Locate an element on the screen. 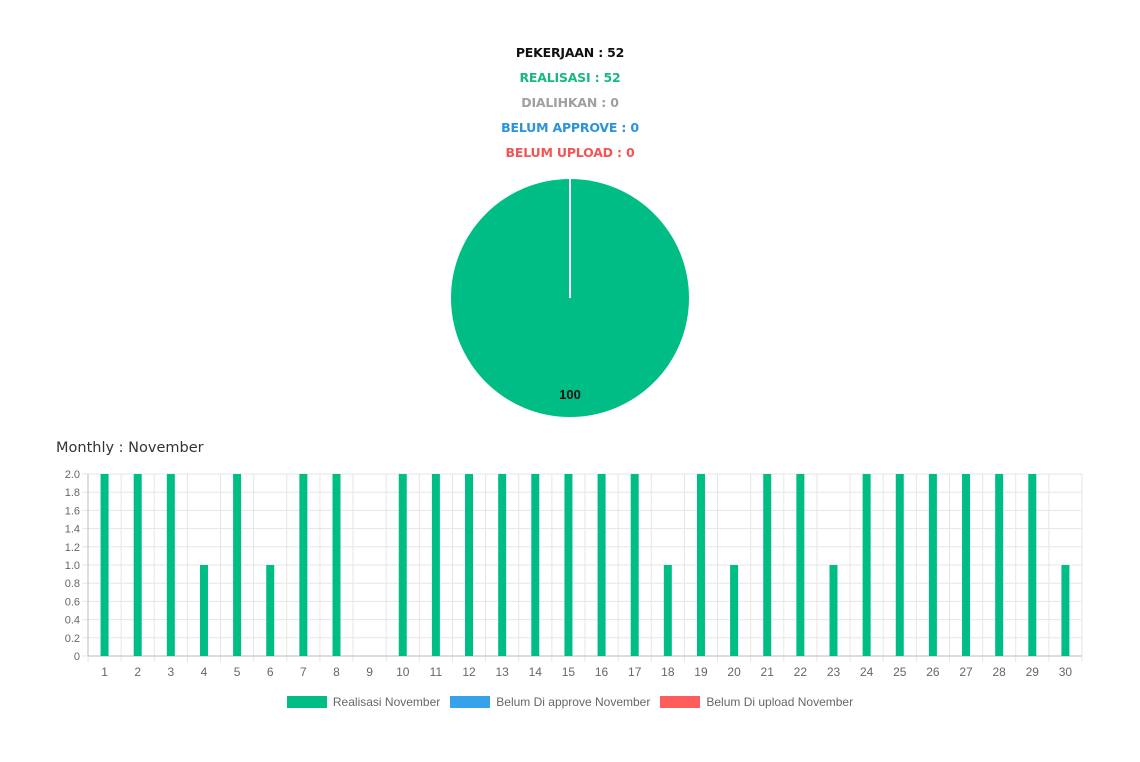 The image size is (1140, 762). x-tick-label: 7 is located at coordinates (303, 672).